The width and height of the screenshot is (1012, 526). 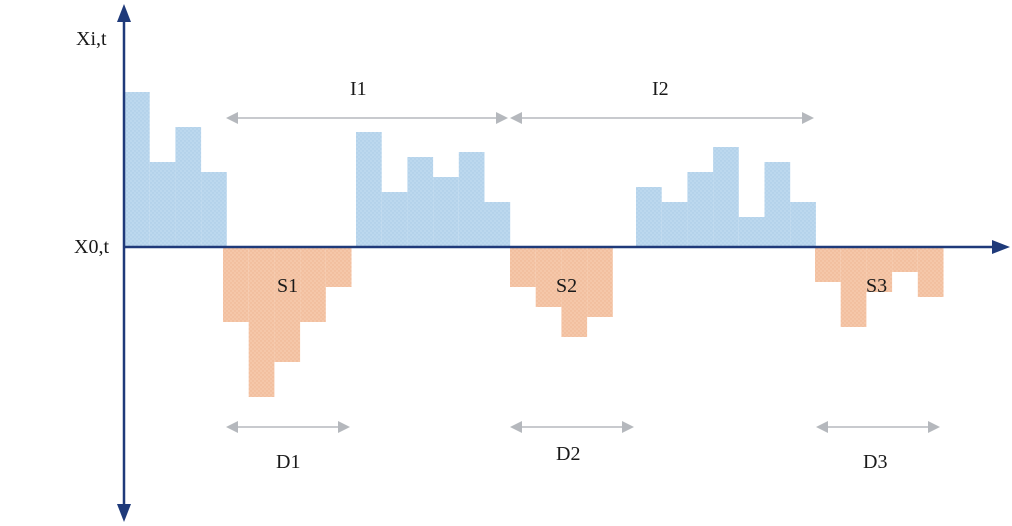 I want to click on duration-1-label: D1, so click(x=288, y=462).